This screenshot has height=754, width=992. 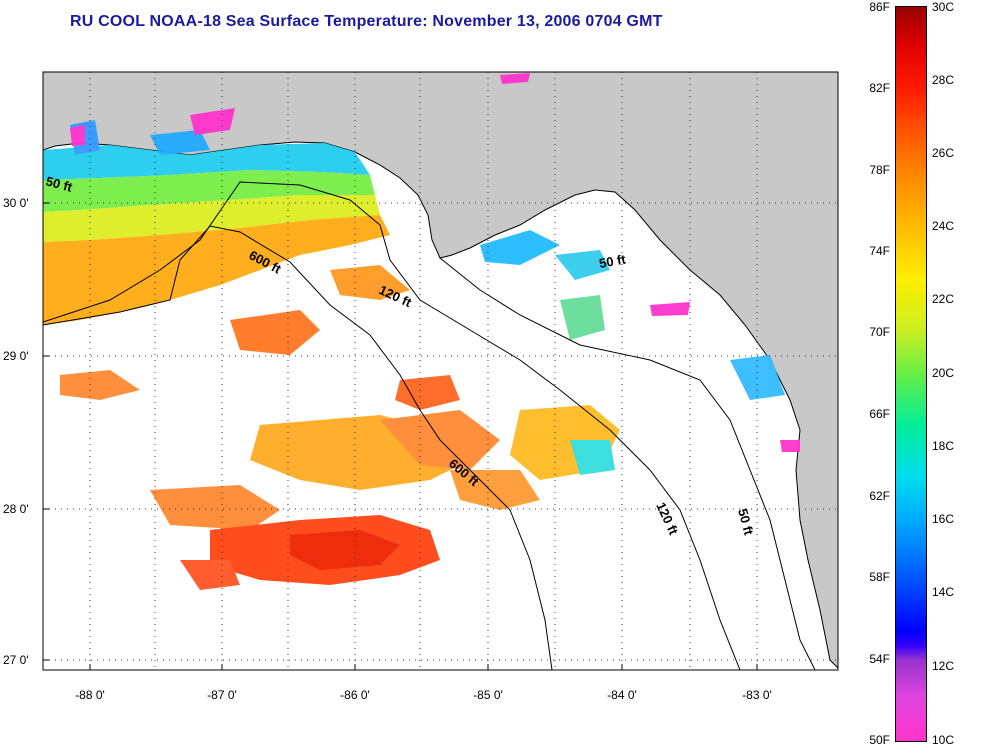 What do you see at coordinates (90, 695) in the screenshot?
I see `lon-label-88: -88 0'` at bounding box center [90, 695].